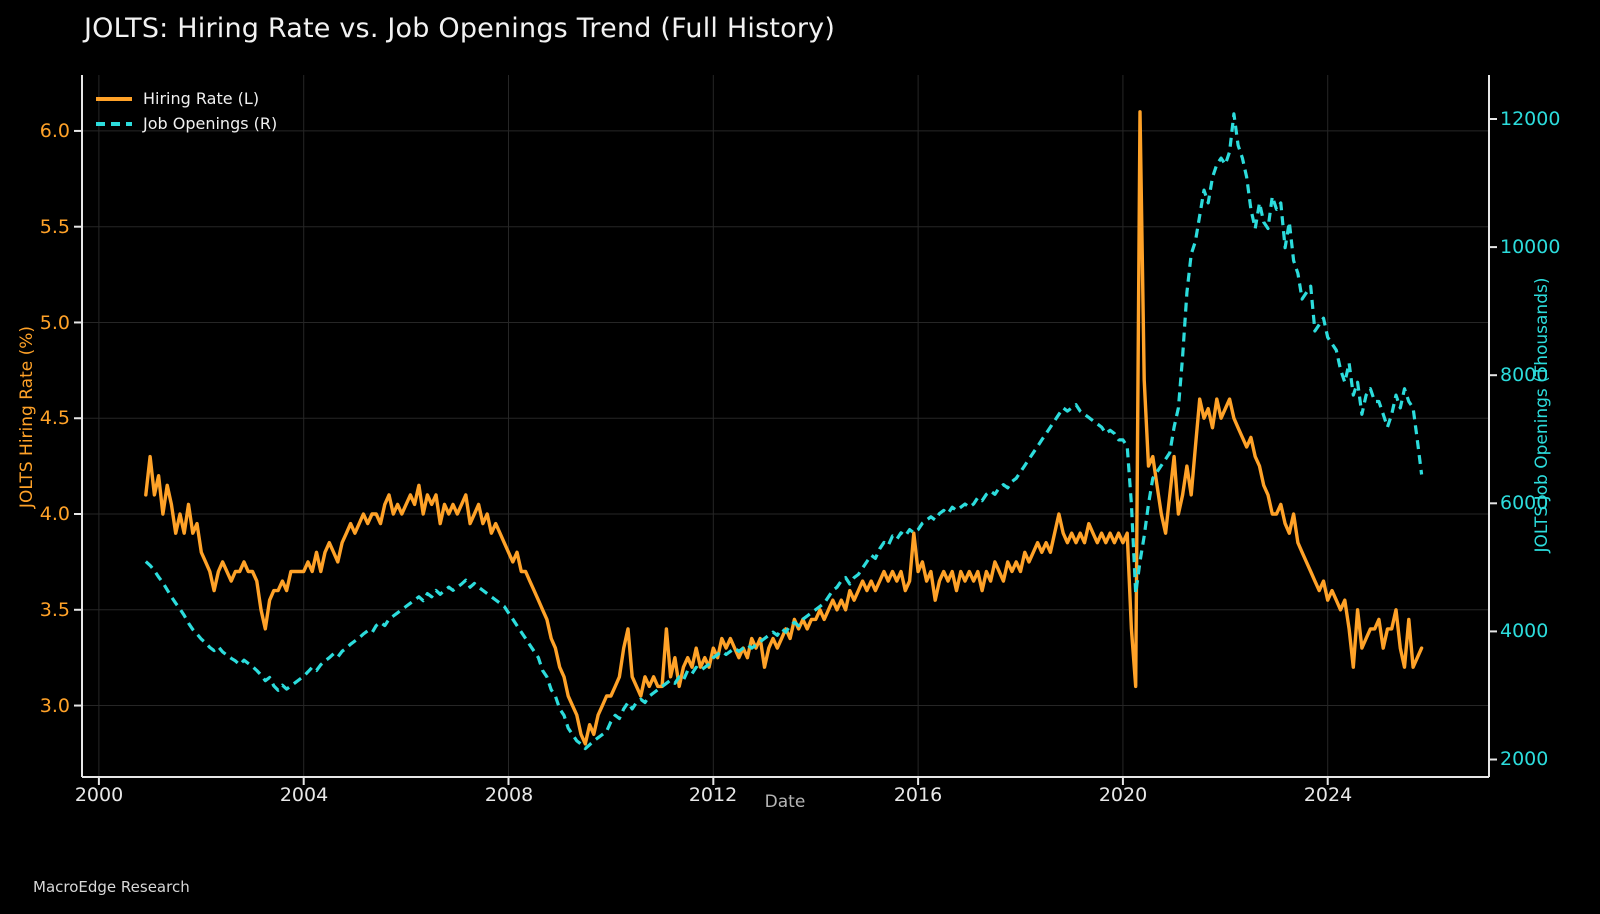 The height and width of the screenshot is (914, 1600). What do you see at coordinates (1524, 375) in the screenshot?
I see `right-axis-tick: 8000` at bounding box center [1524, 375].